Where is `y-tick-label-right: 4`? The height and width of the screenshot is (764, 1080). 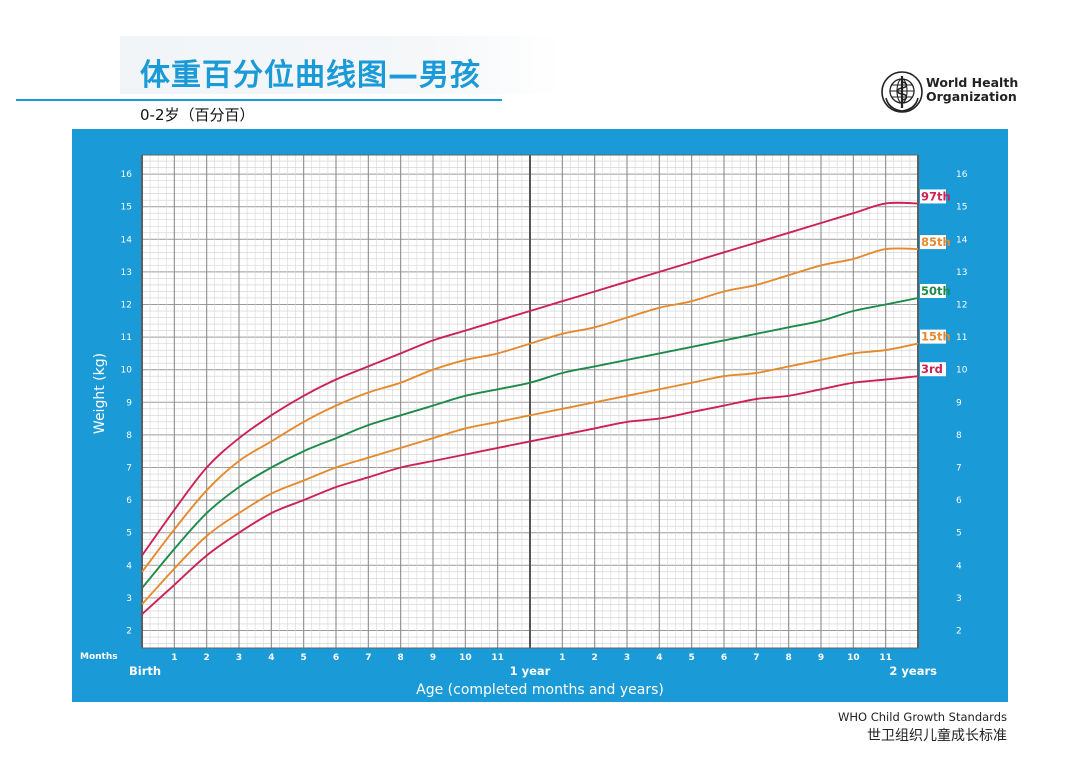
y-tick-label-right: 4 is located at coordinates (959, 566).